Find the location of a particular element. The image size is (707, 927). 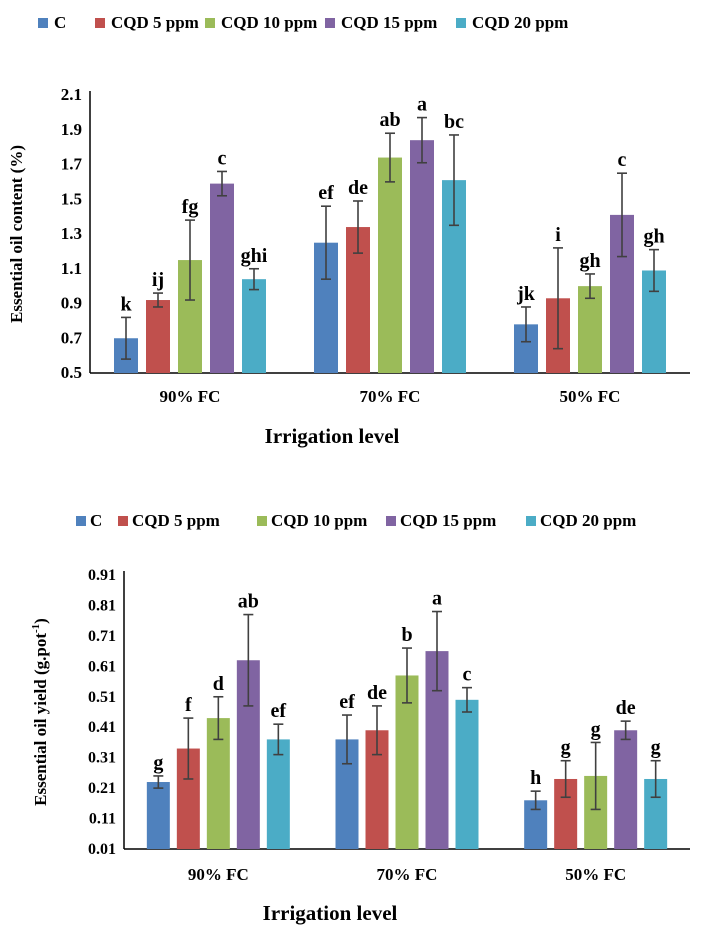

significance-letter: ij is located at coordinates (158, 280).